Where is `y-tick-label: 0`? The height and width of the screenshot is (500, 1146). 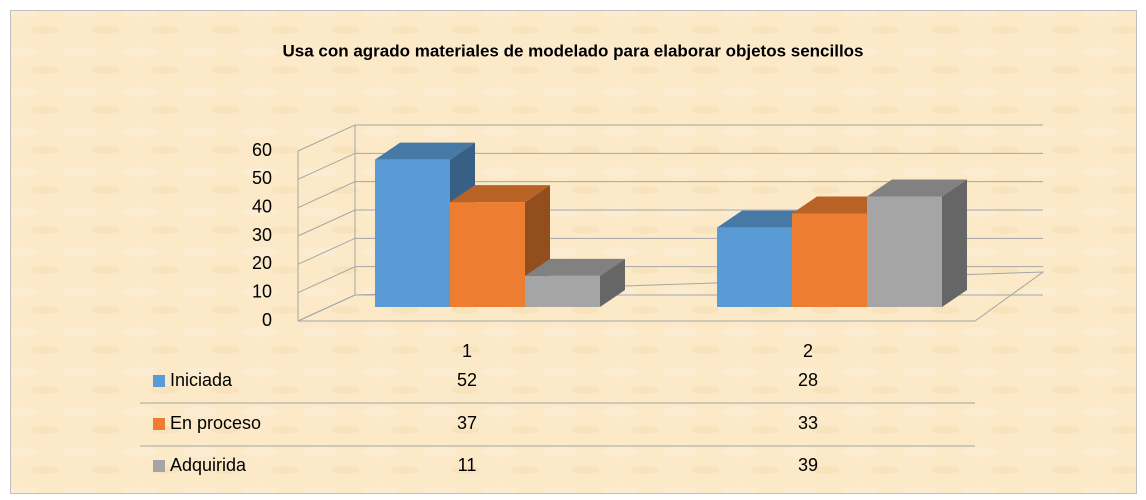 y-tick-label: 0 is located at coordinates (267, 320).